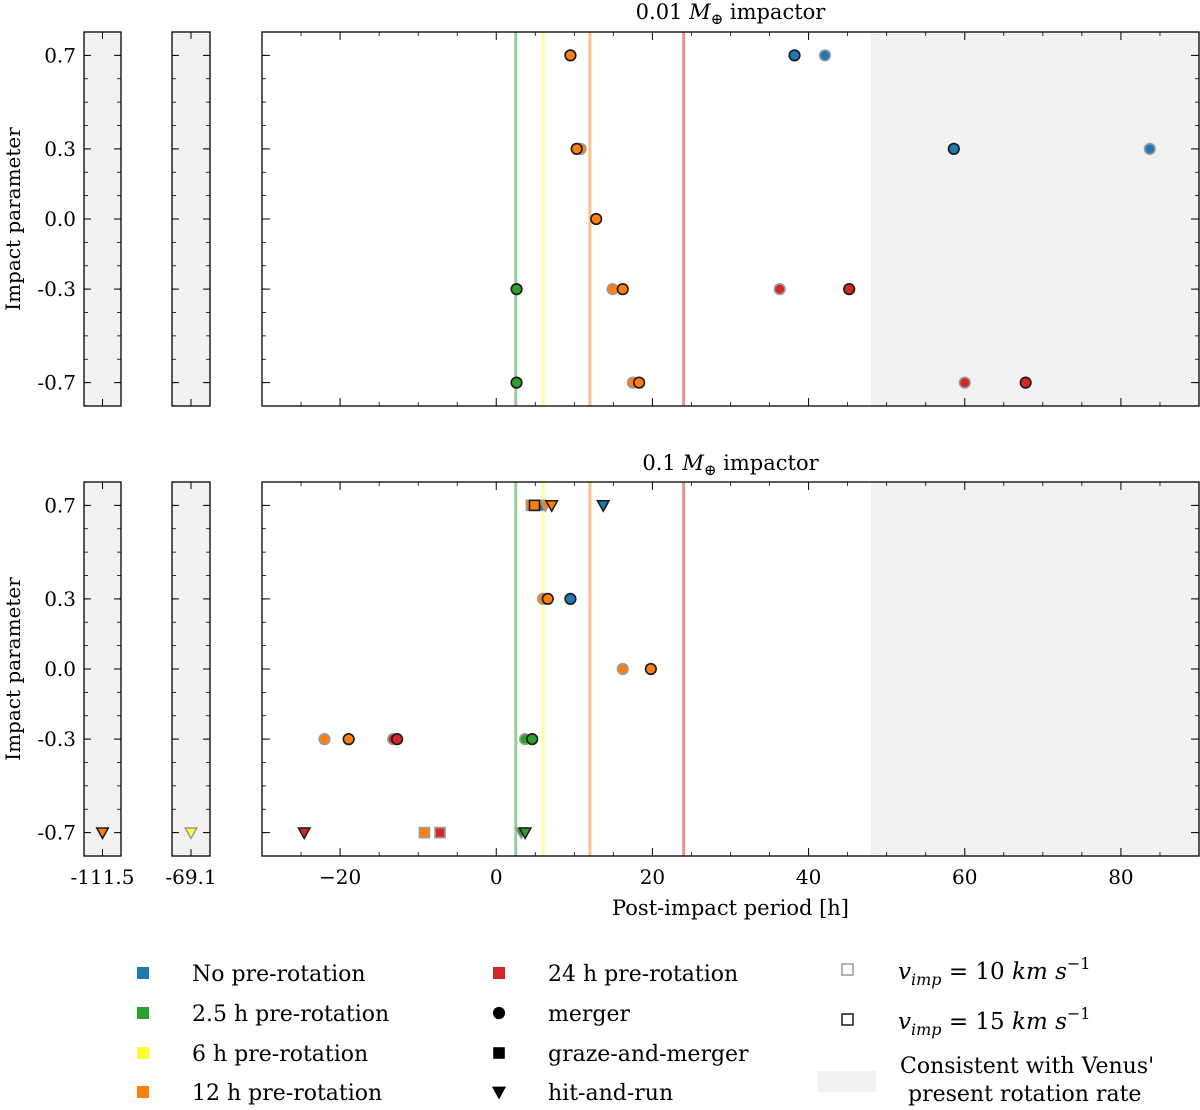  Describe the element at coordinates (290, 1014) in the screenshot. I see `legend-label: 2.5 h pre-rotation` at that location.